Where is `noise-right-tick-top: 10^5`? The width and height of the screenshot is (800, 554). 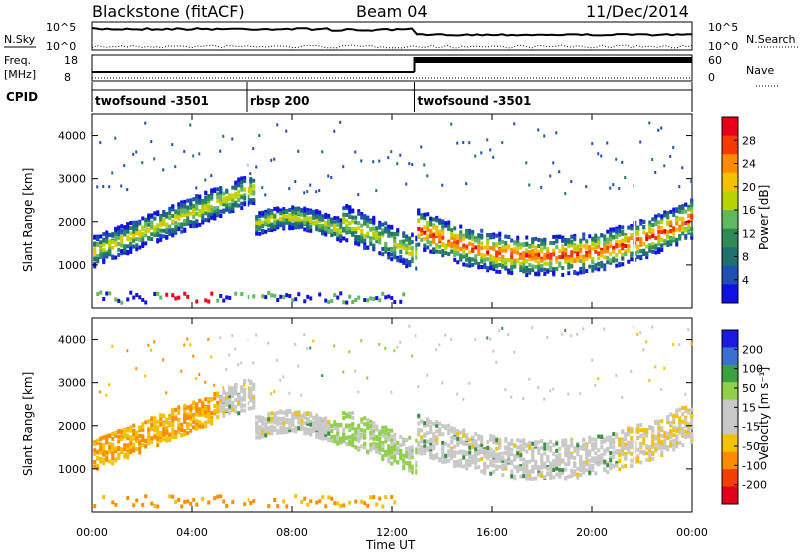
noise-right-tick-top: 10^5 is located at coordinates (723, 27).